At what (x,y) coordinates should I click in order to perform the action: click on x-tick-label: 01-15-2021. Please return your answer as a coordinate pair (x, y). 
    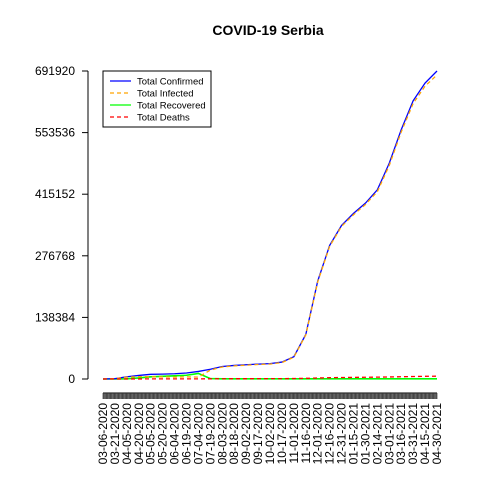
    Looking at the image, I should click on (354, 434).